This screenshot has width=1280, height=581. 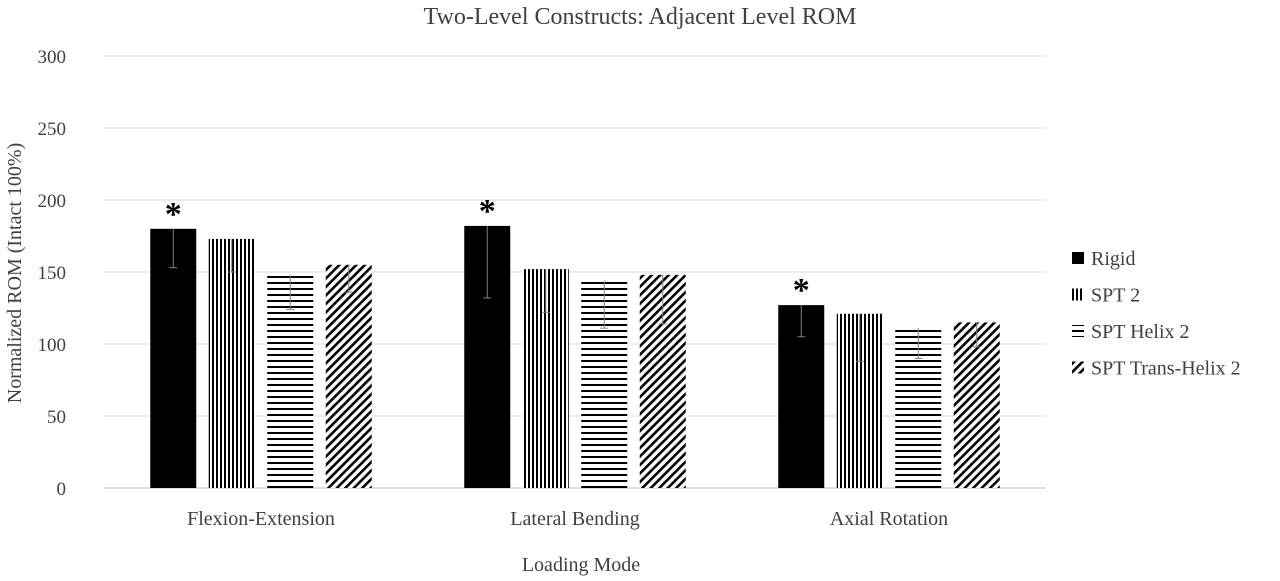 What do you see at coordinates (889, 519) in the screenshot?
I see `x-tick-label: Axial Rotation` at bounding box center [889, 519].